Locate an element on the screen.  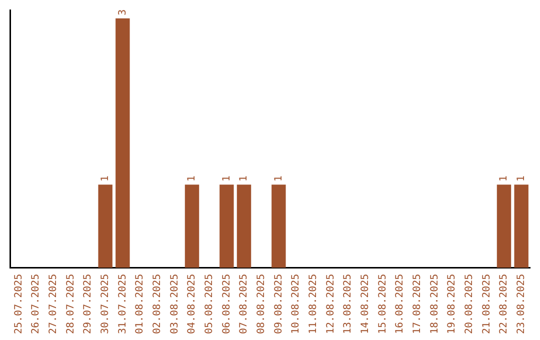
x-tick-label: 23.08.2025 is located at coordinates (521, 304).